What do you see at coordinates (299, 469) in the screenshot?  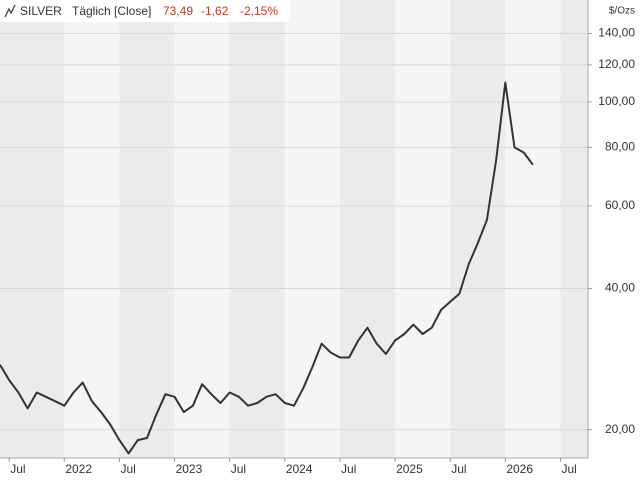 I see `x-tick-label: 2024` at bounding box center [299, 469].